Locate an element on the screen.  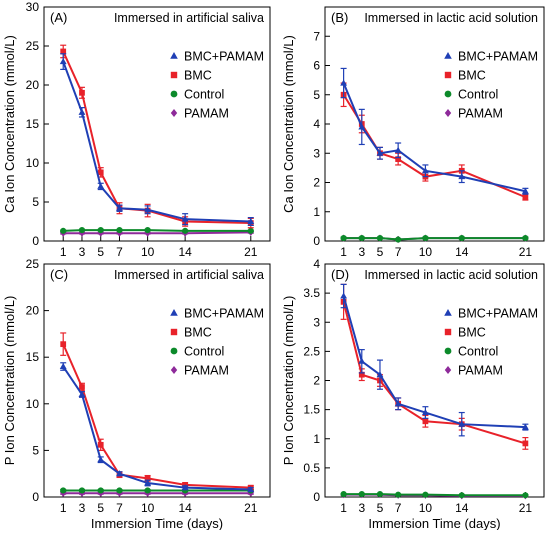
y-tick-label: 20 is located at coordinates (33, 85).